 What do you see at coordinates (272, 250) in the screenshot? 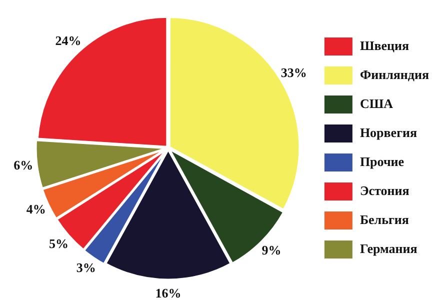
I see `data-label: 9%` at bounding box center [272, 250].